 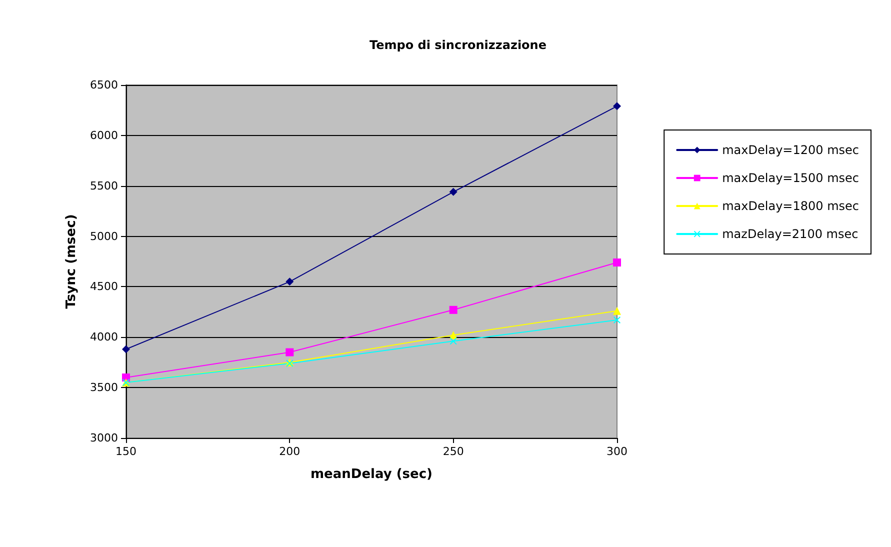 What do you see at coordinates (104, 287) in the screenshot?
I see `y-tick-label: 4500` at bounding box center [104, 287].